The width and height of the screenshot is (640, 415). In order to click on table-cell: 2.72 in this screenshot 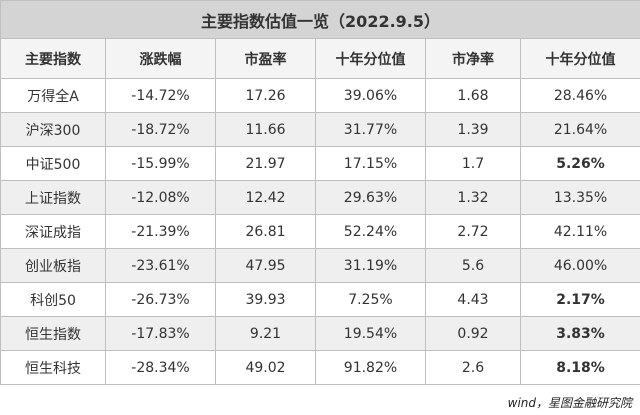, I will do `click(473, 231)`.